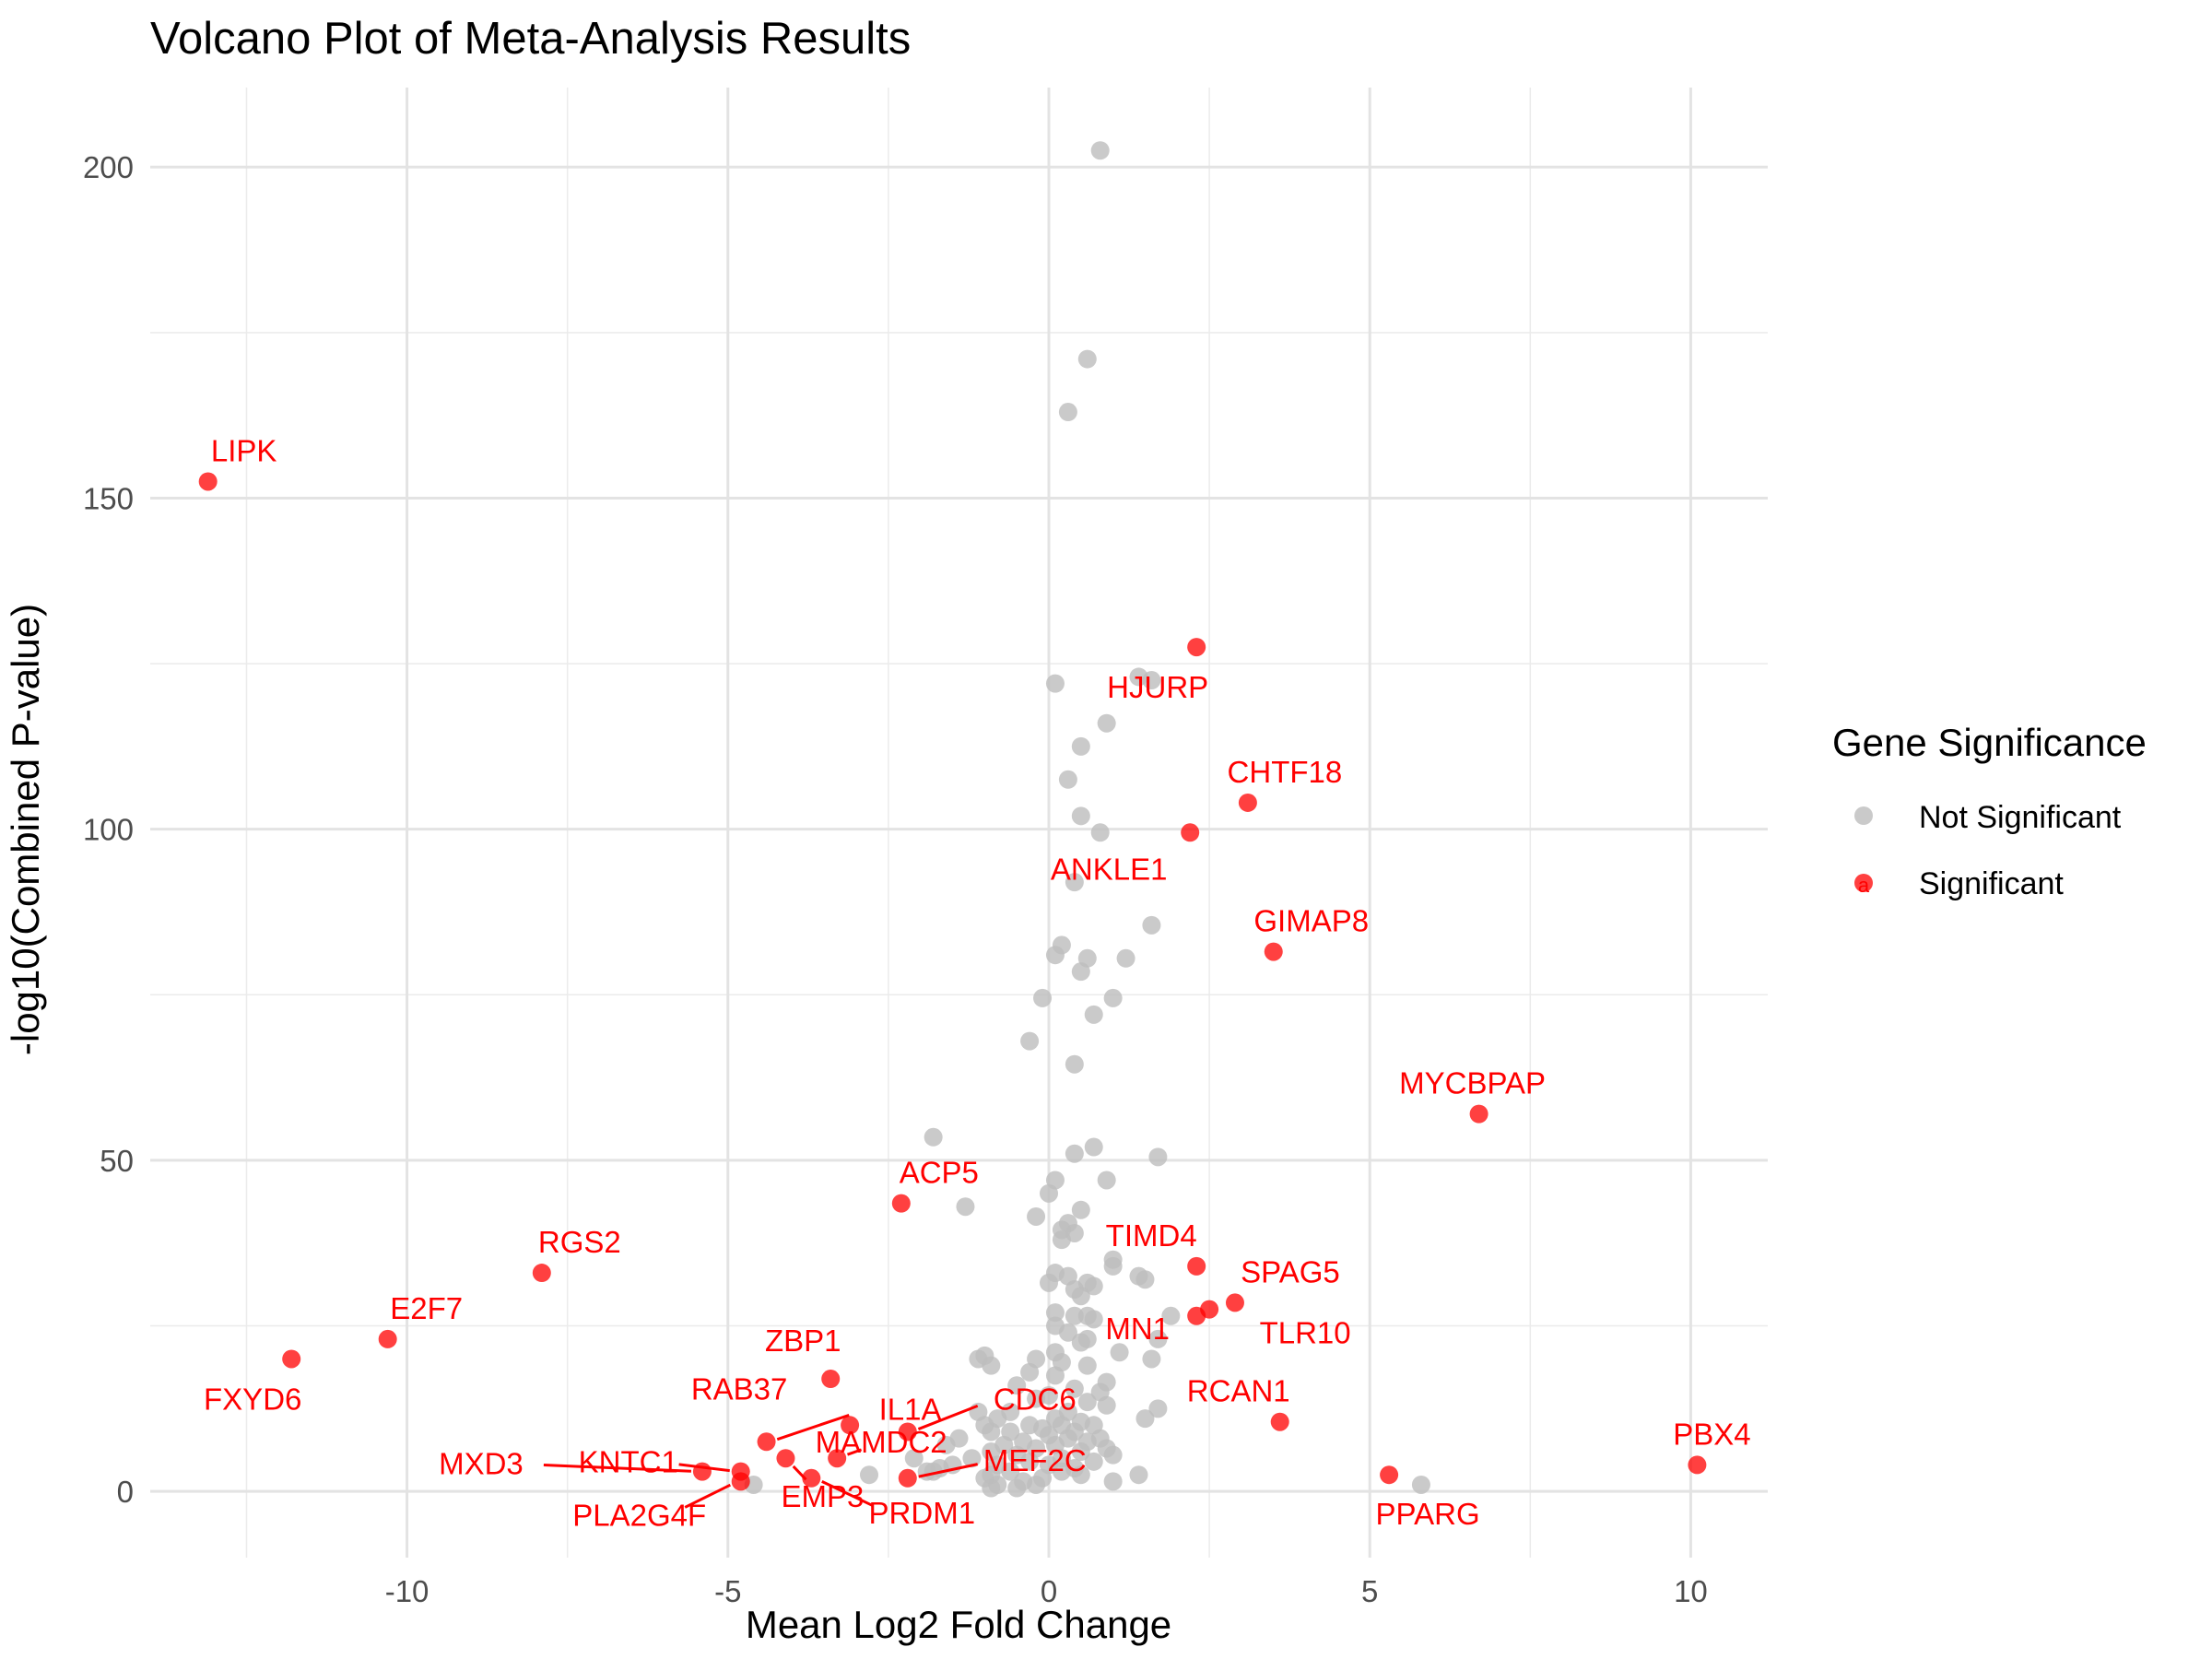 The height and width of the screenshot is (1659, 2212). What do you see at coordinates (1472, 1083) in the screenshot?
I see `gene-label-mycbpap: MYCBPAP` at bounding box center [1472, 1083].